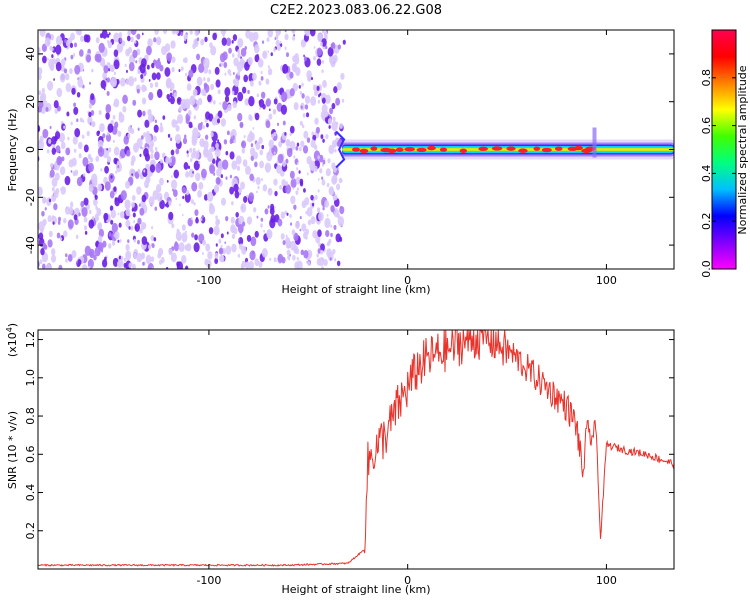 The width and height of the screenshot is (750, 600). What do you see at coordinates (706, 78) in the screenshot?
I see `colorbar-tick-label: 0.8` at bounding box center [706, 78].